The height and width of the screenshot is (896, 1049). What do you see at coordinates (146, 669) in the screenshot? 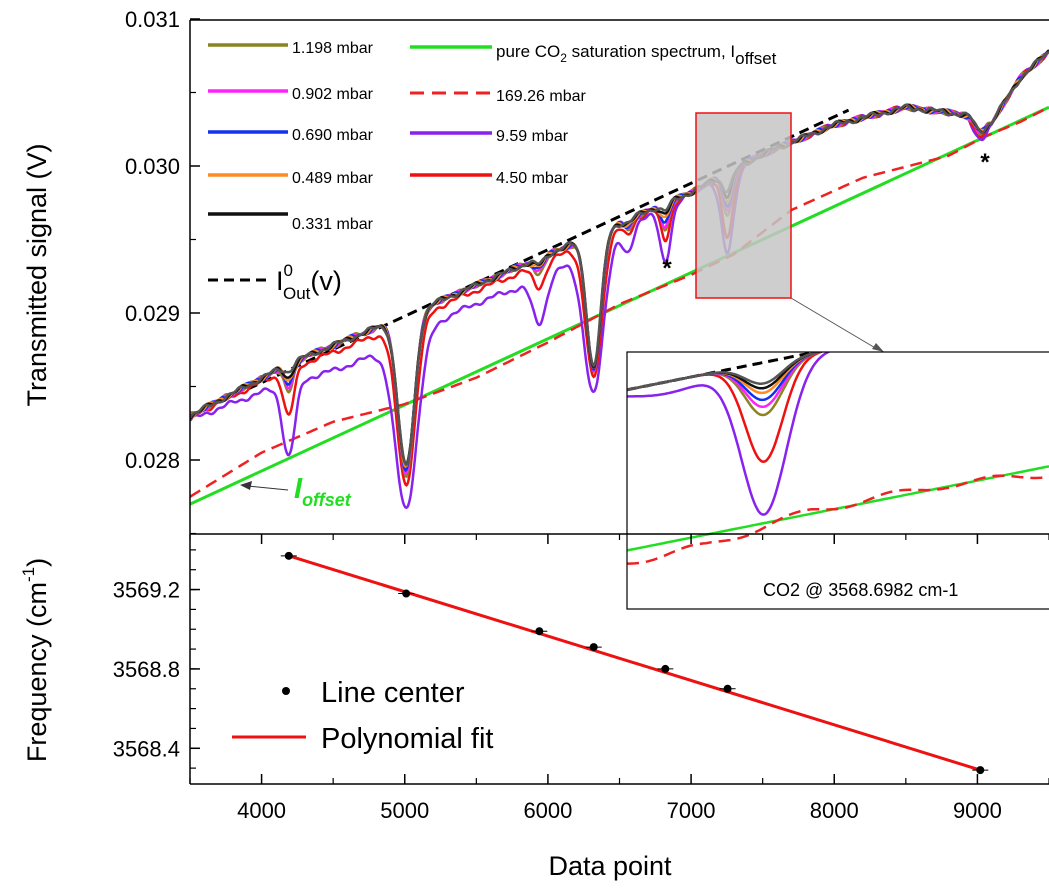
I see `bottom-y-tick-label: 3568.8` at bounding box center [146, 669].